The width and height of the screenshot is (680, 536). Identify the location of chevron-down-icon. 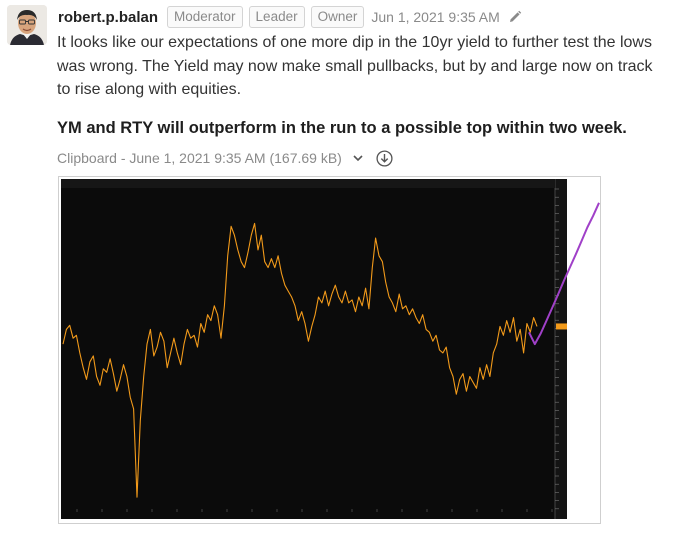
(358, 158).